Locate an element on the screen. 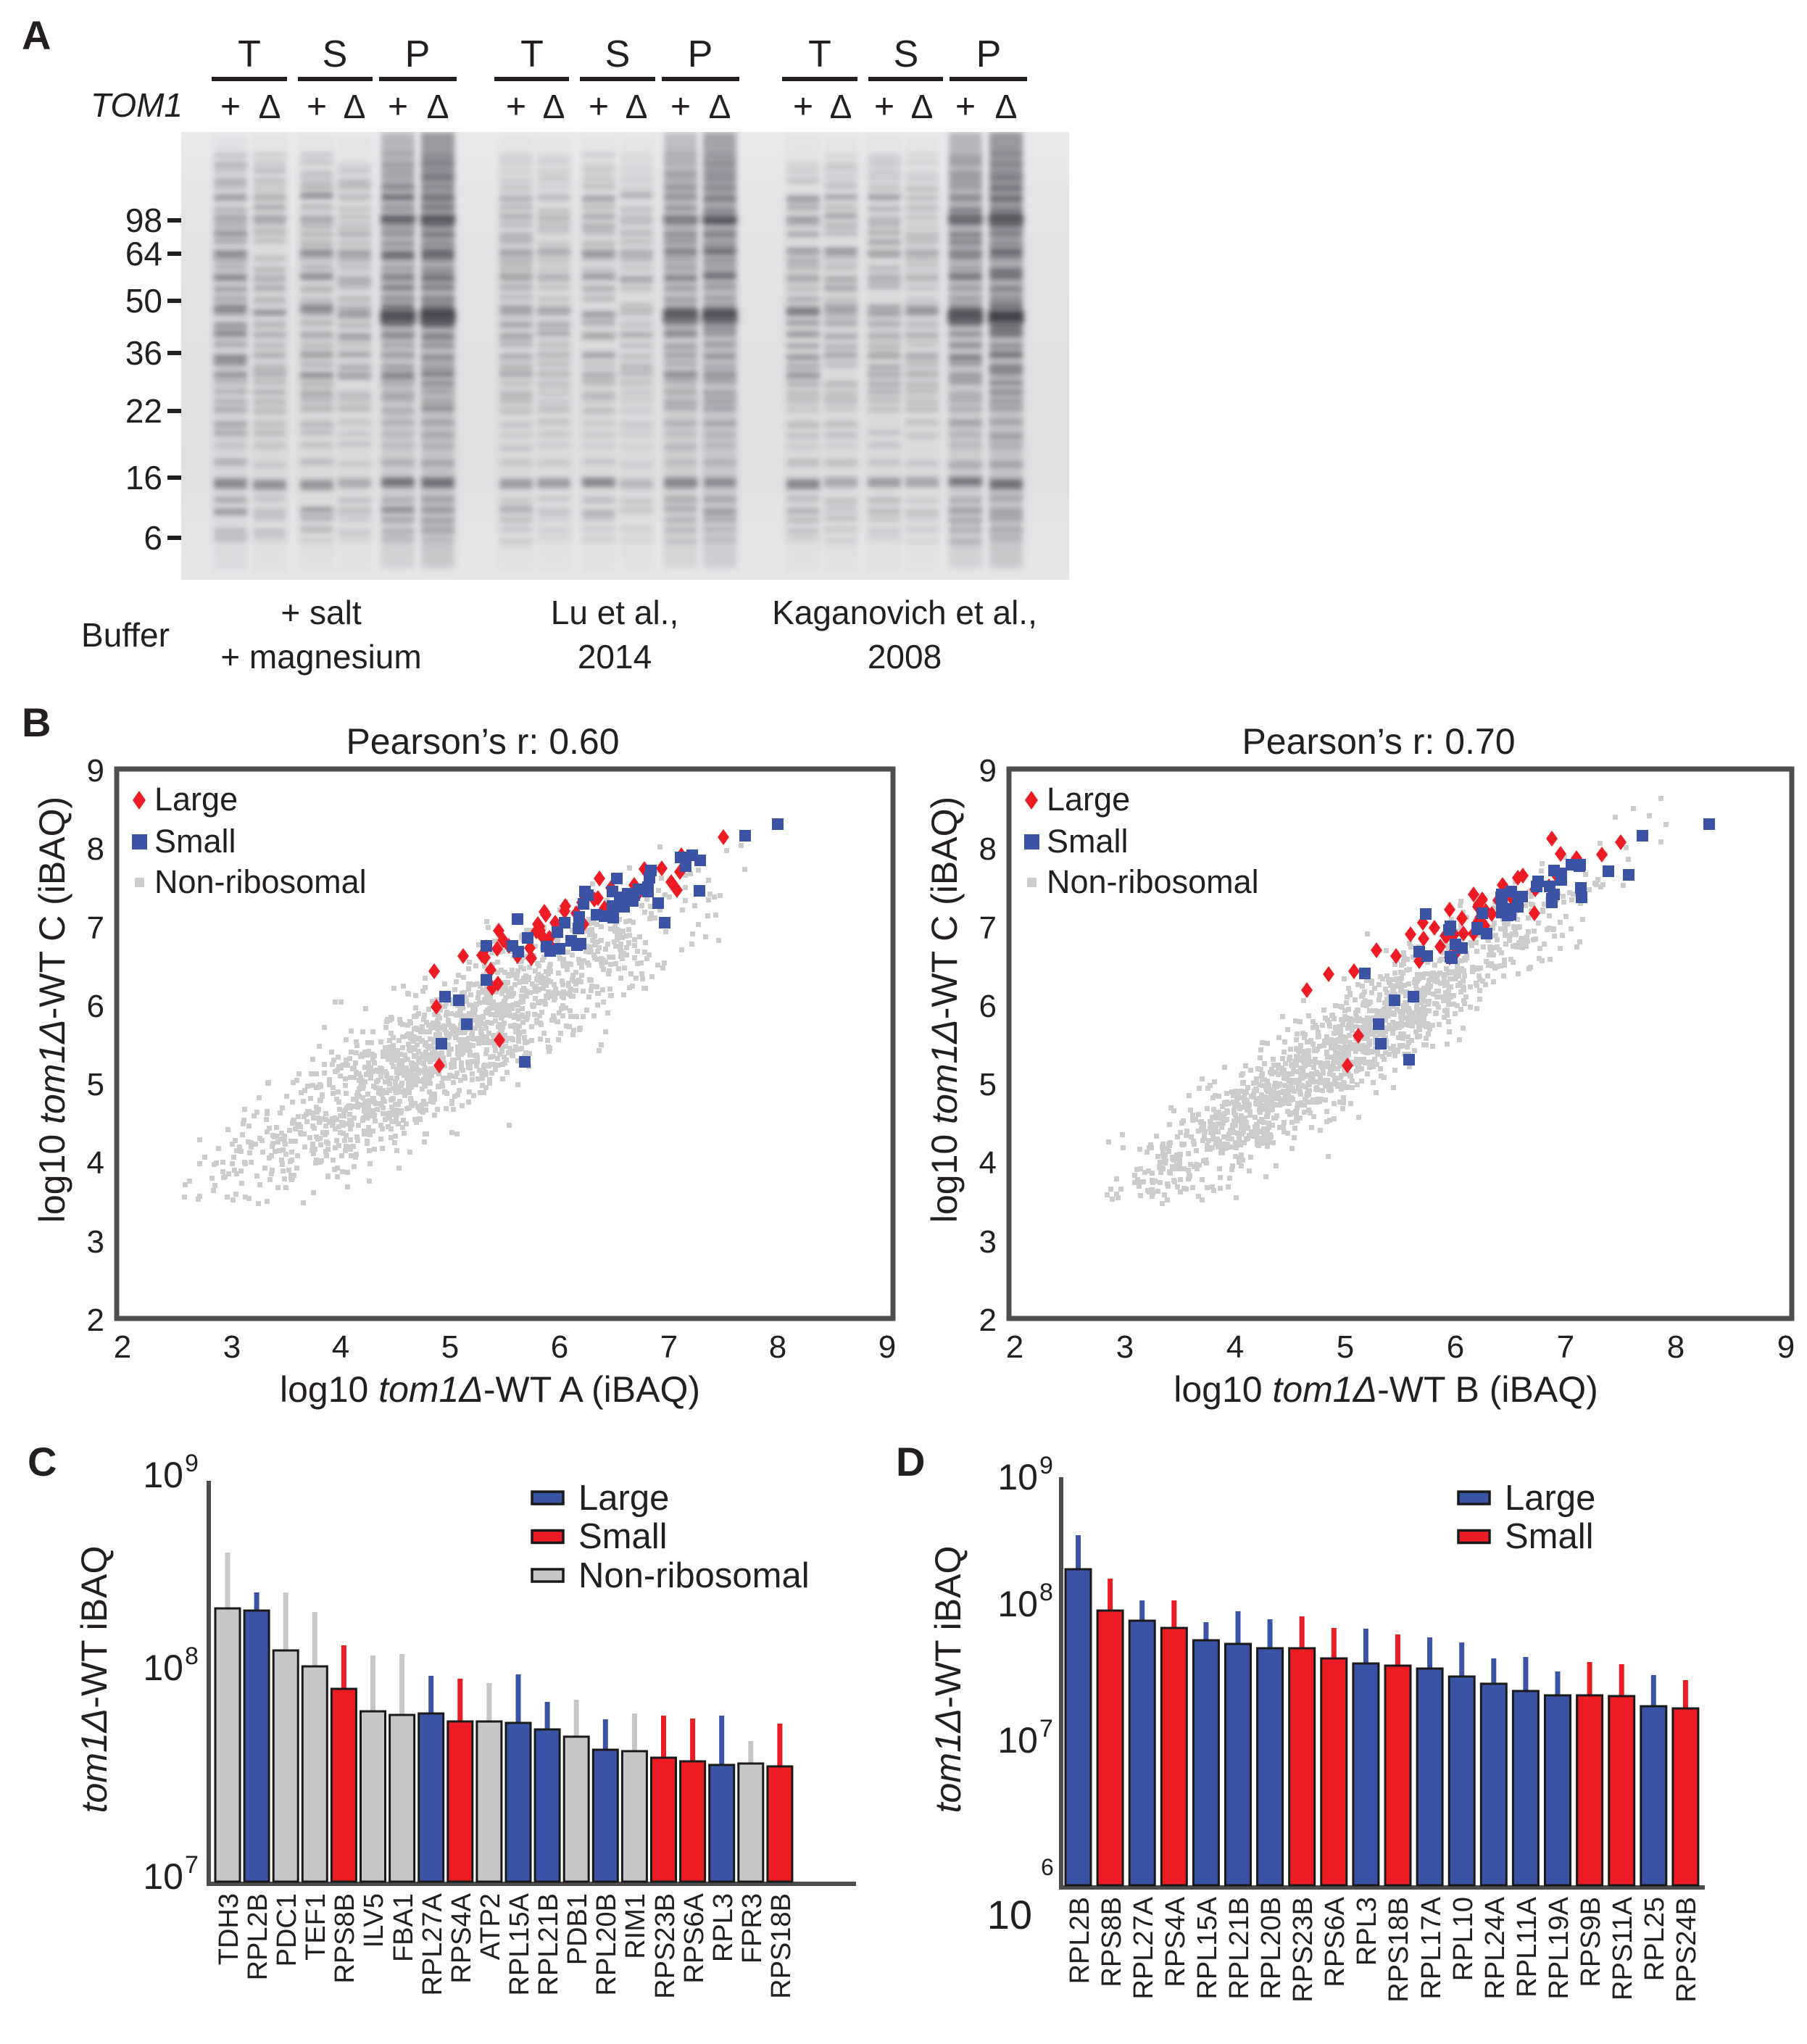  svg-text: C is located at coordinates (42, 1462).